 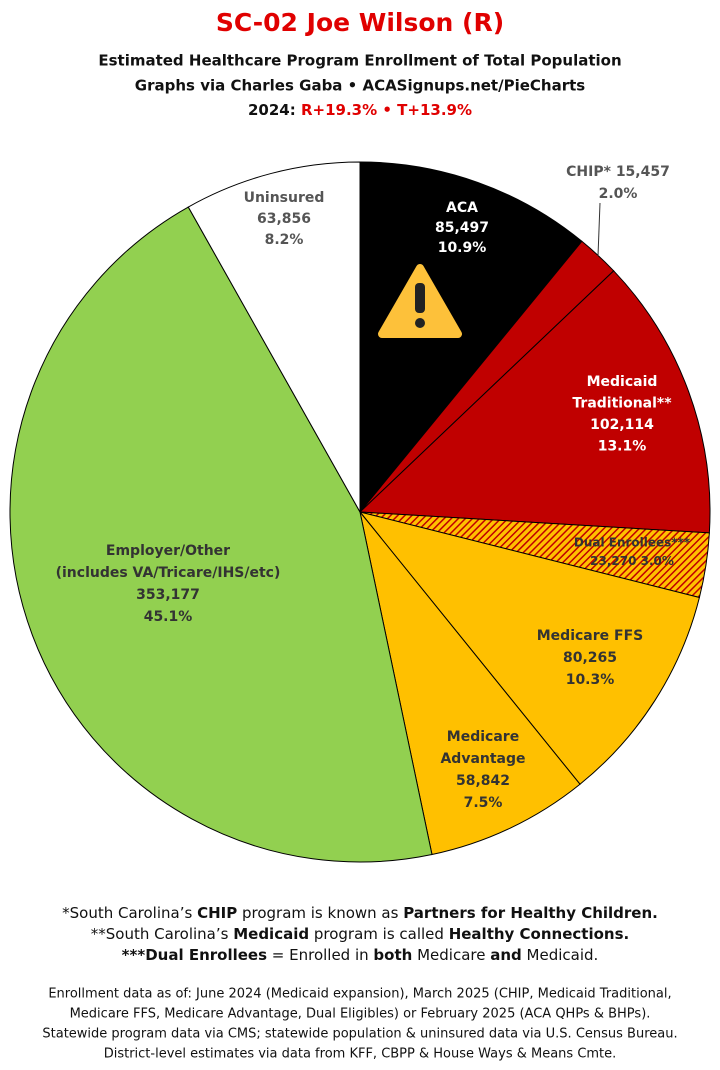 I want to click on value-label: 80,265, so click(x=590, y=658).